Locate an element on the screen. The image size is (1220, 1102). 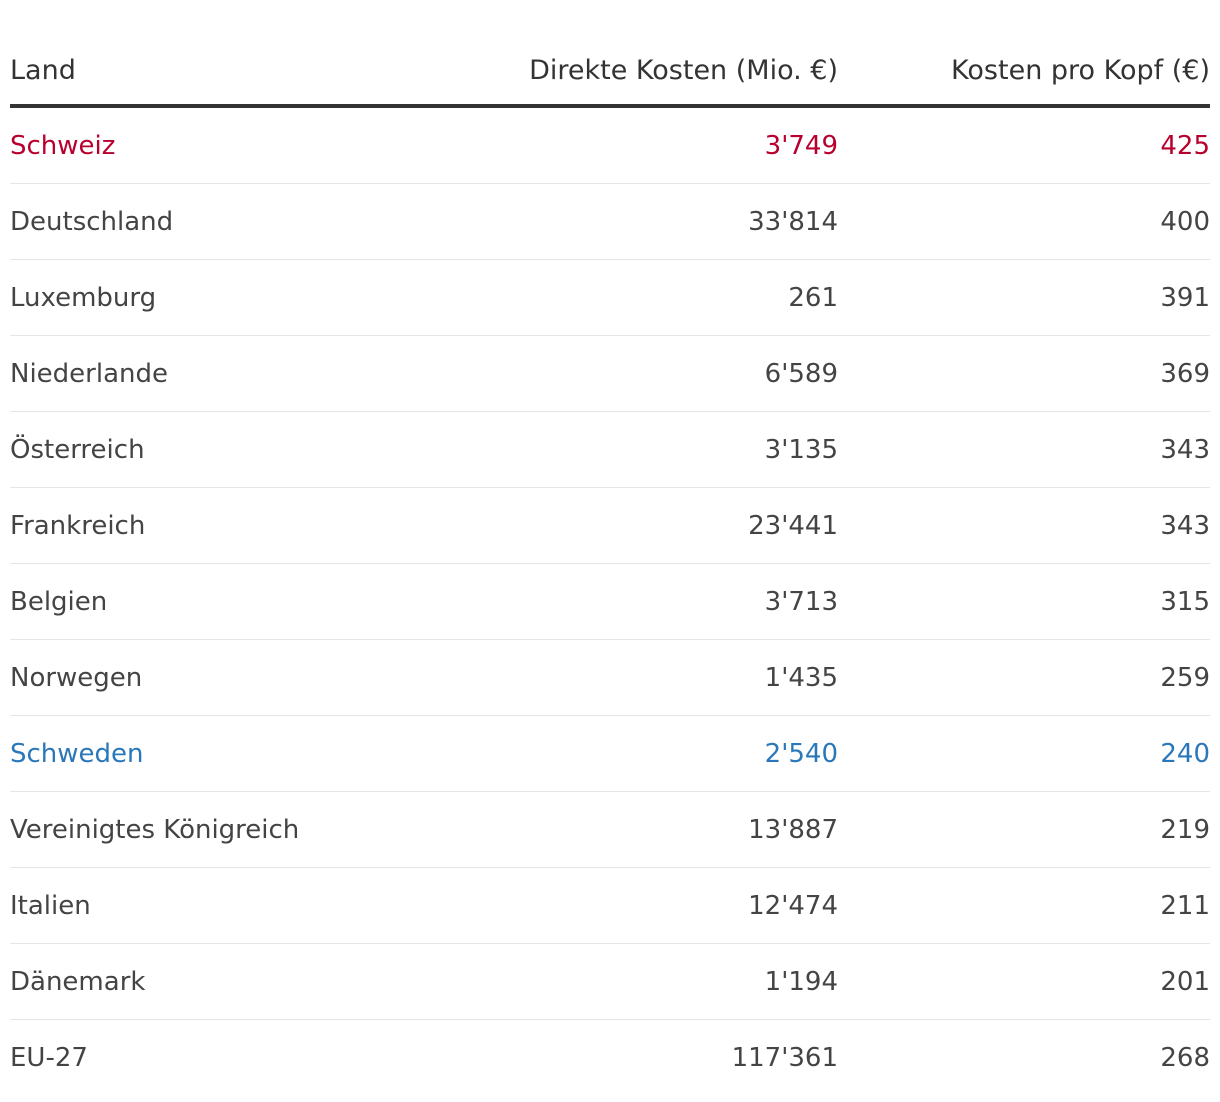
table-row: Schweiz 3'749 425 is located at coordinates (610, 145).